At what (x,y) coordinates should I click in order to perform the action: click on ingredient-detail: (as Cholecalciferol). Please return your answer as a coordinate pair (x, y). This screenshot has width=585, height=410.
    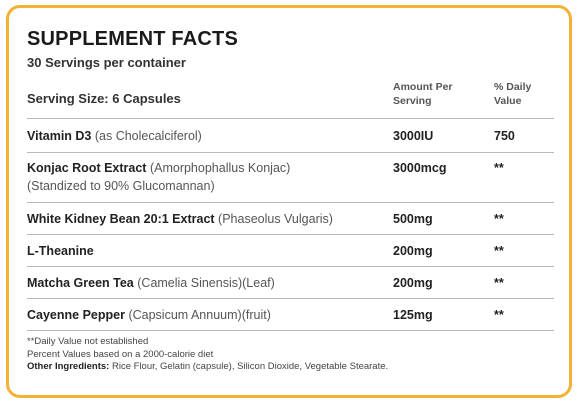
    Looking at the image, I should click on (148, 136).